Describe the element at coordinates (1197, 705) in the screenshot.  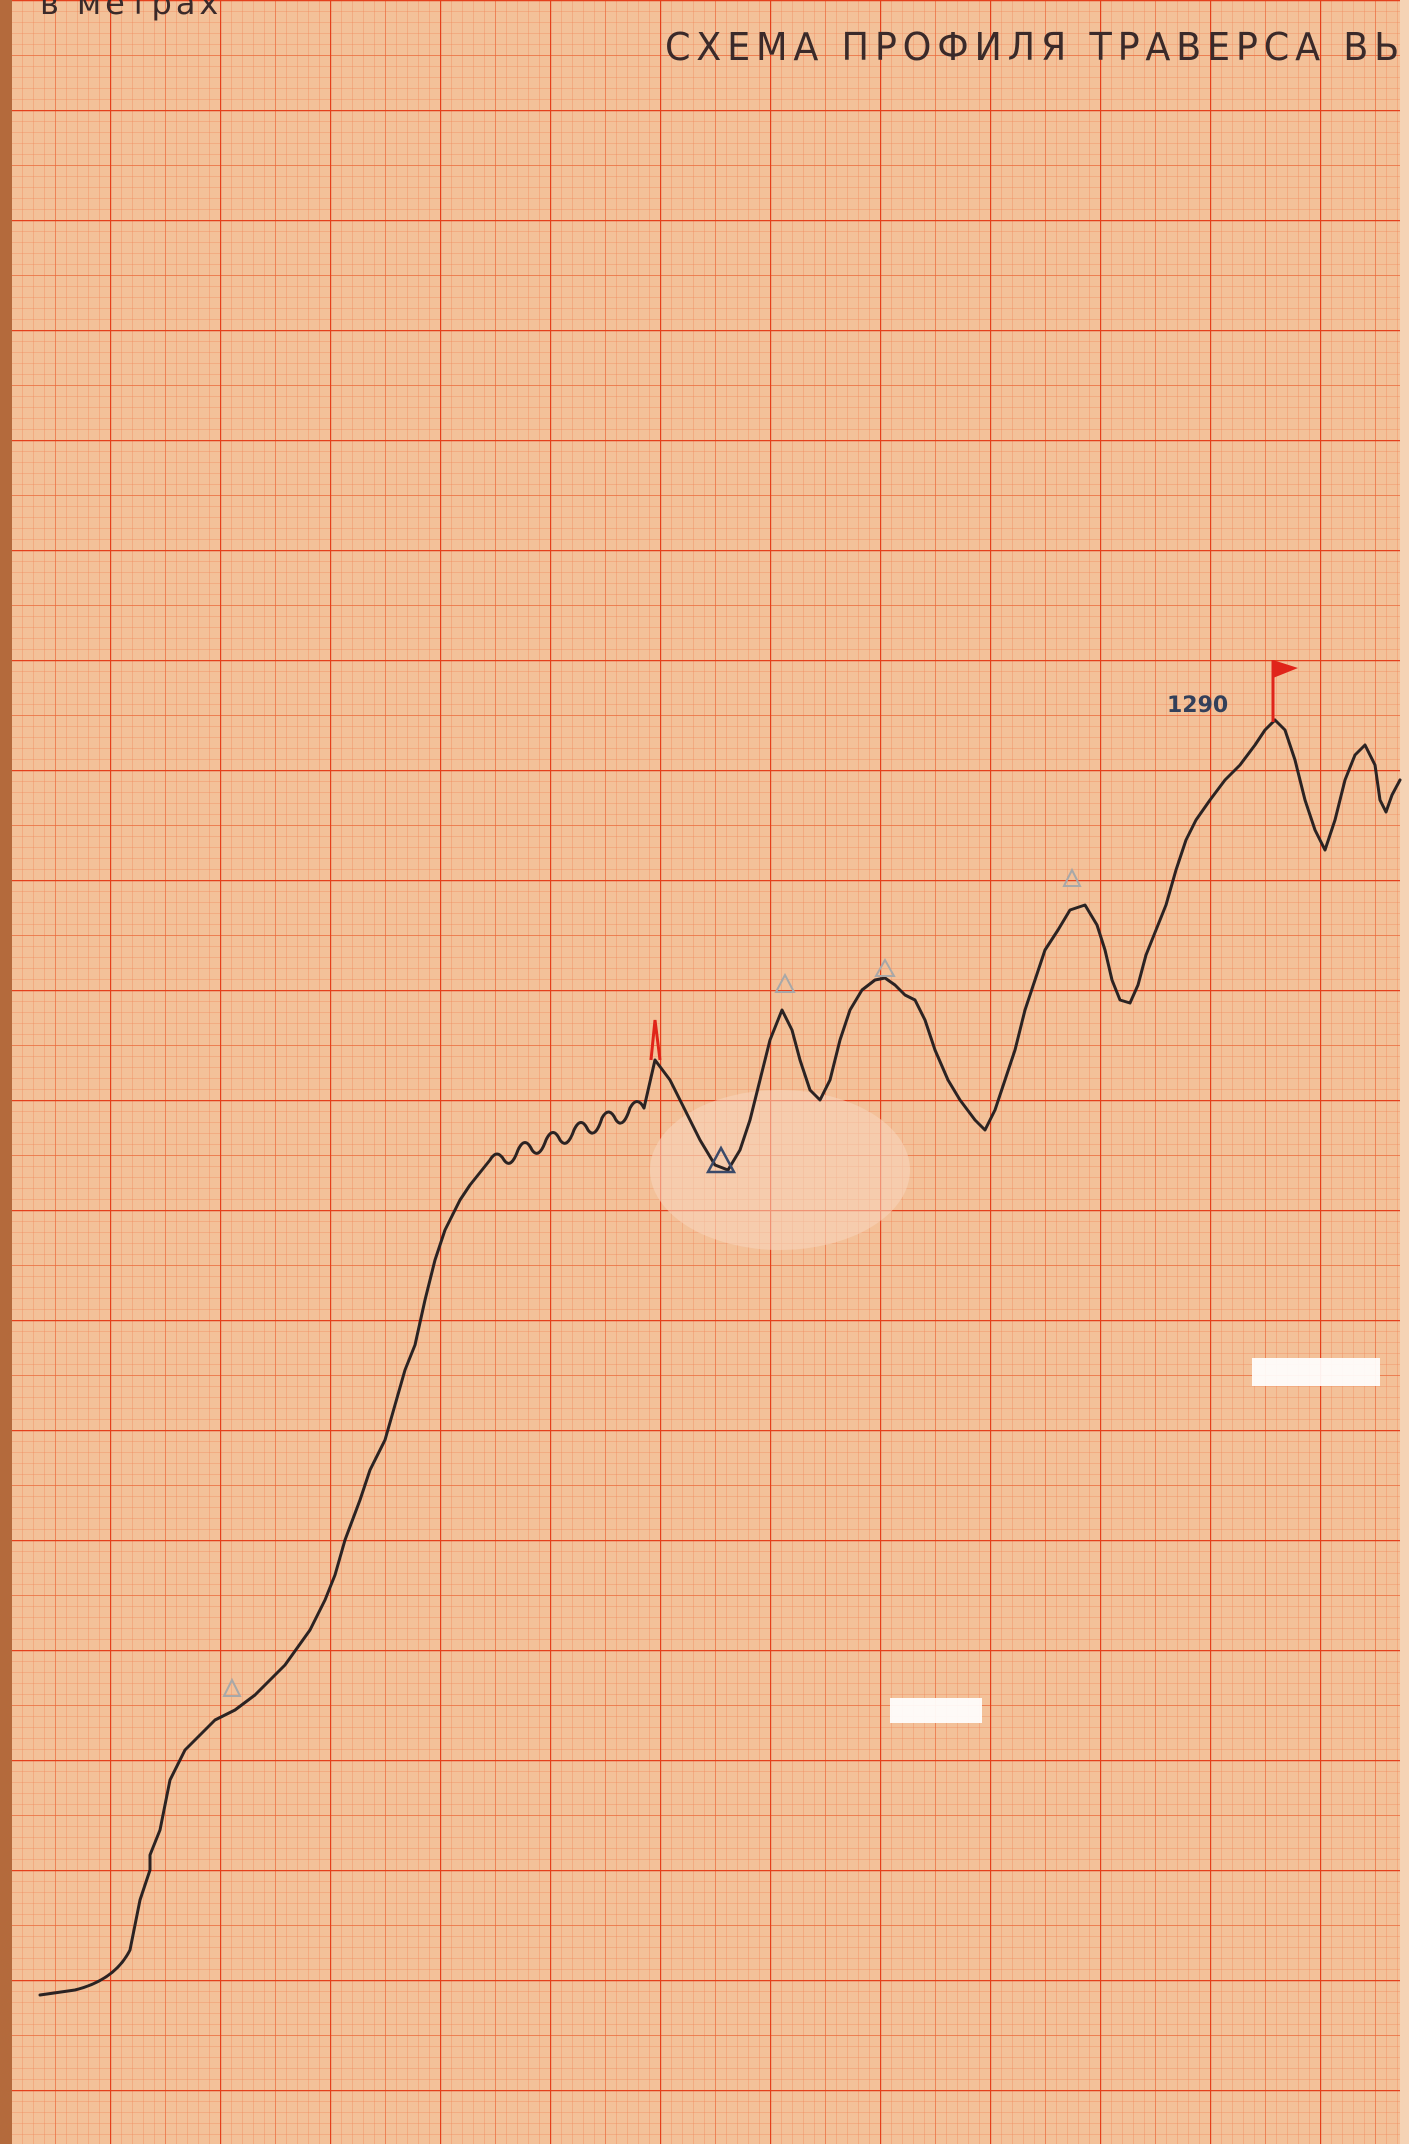
I see `summit-elevation-label: 1290` at that location.